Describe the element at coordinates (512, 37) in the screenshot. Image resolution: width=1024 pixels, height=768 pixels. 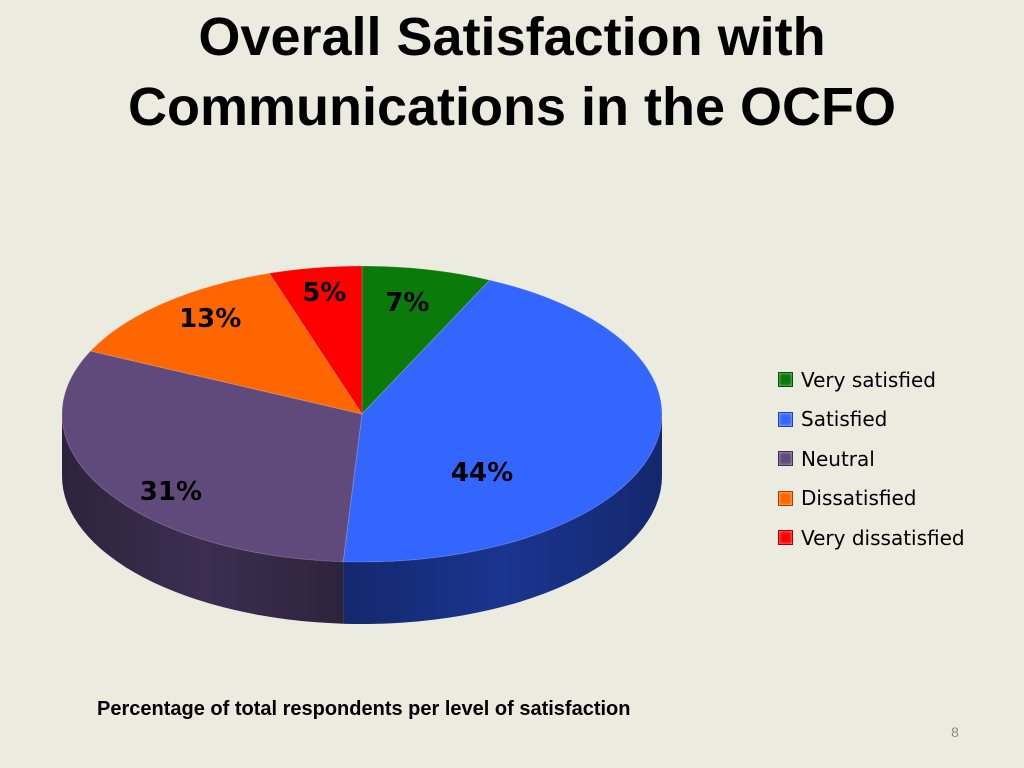
I see `slide-title-line-1: Overall Satisfaction with` at that location.